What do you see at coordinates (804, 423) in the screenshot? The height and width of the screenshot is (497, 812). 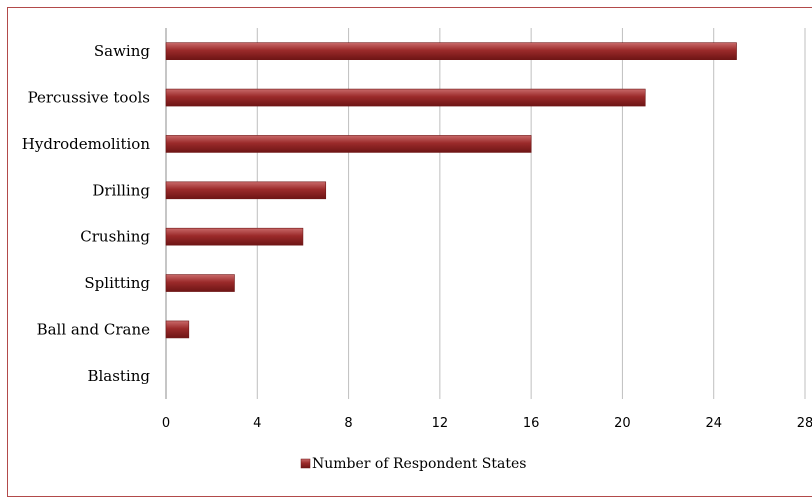 I see `x-tick-label: 28` at bounding box center [804, 423].